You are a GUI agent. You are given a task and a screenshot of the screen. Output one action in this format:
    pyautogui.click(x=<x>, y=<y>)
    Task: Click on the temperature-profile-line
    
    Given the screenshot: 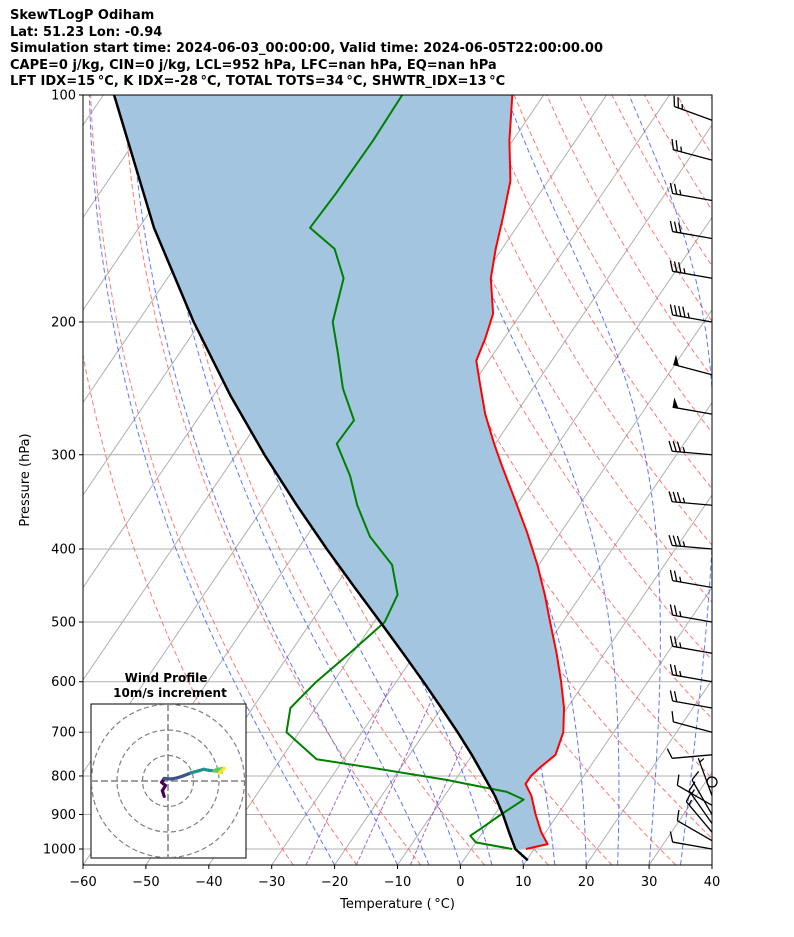 What is the action you would take?
    pyautogui.click(x=520, y=472)
    